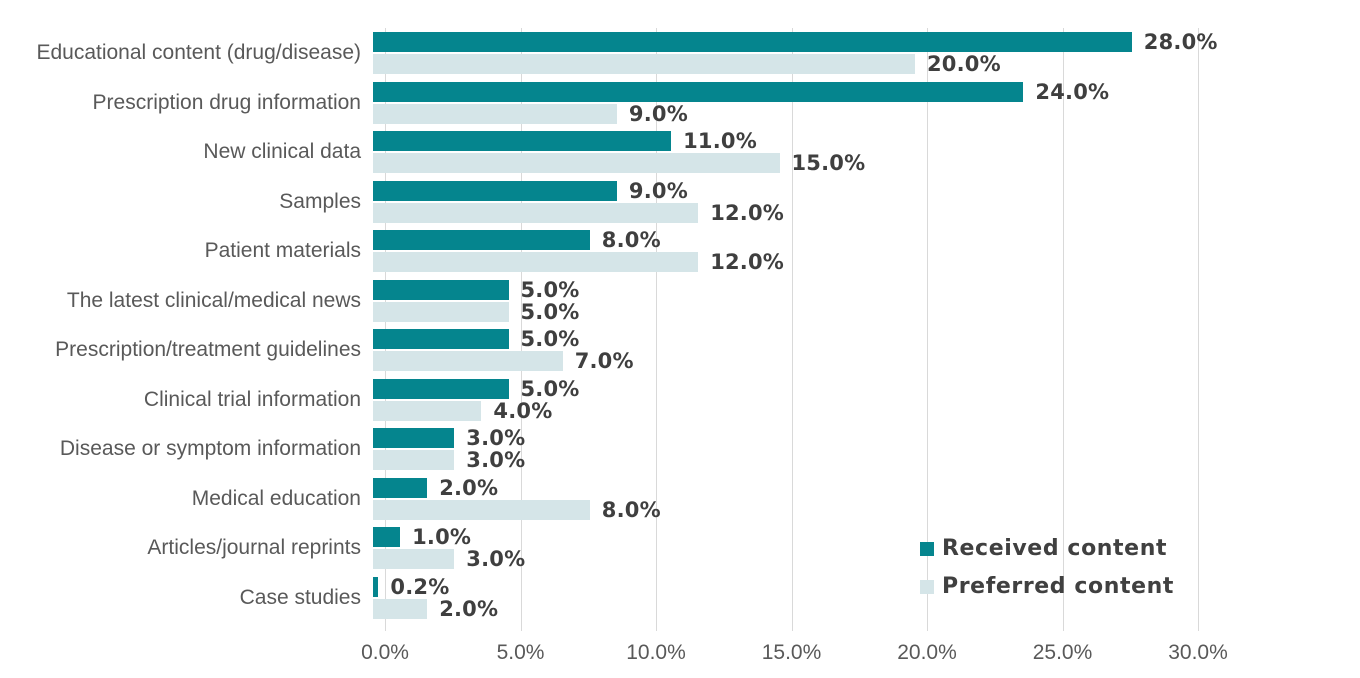  What do you see at coordinates (680, 499) in the screenshot?
I see `chart-row: Medical education 2.0% 8.0%` at bounding box center [680, 499].